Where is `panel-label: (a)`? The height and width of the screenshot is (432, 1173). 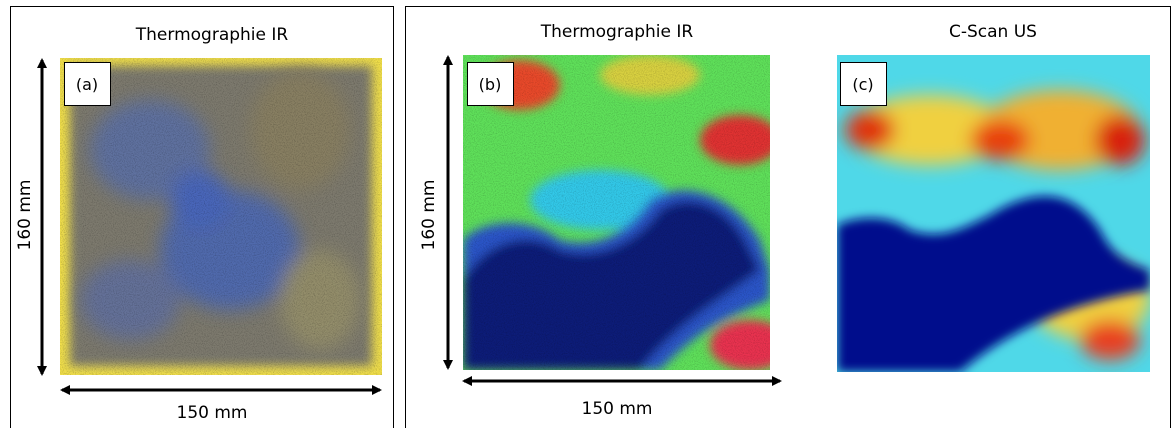
panel-label: (a) is located at coordinates (87, 84).